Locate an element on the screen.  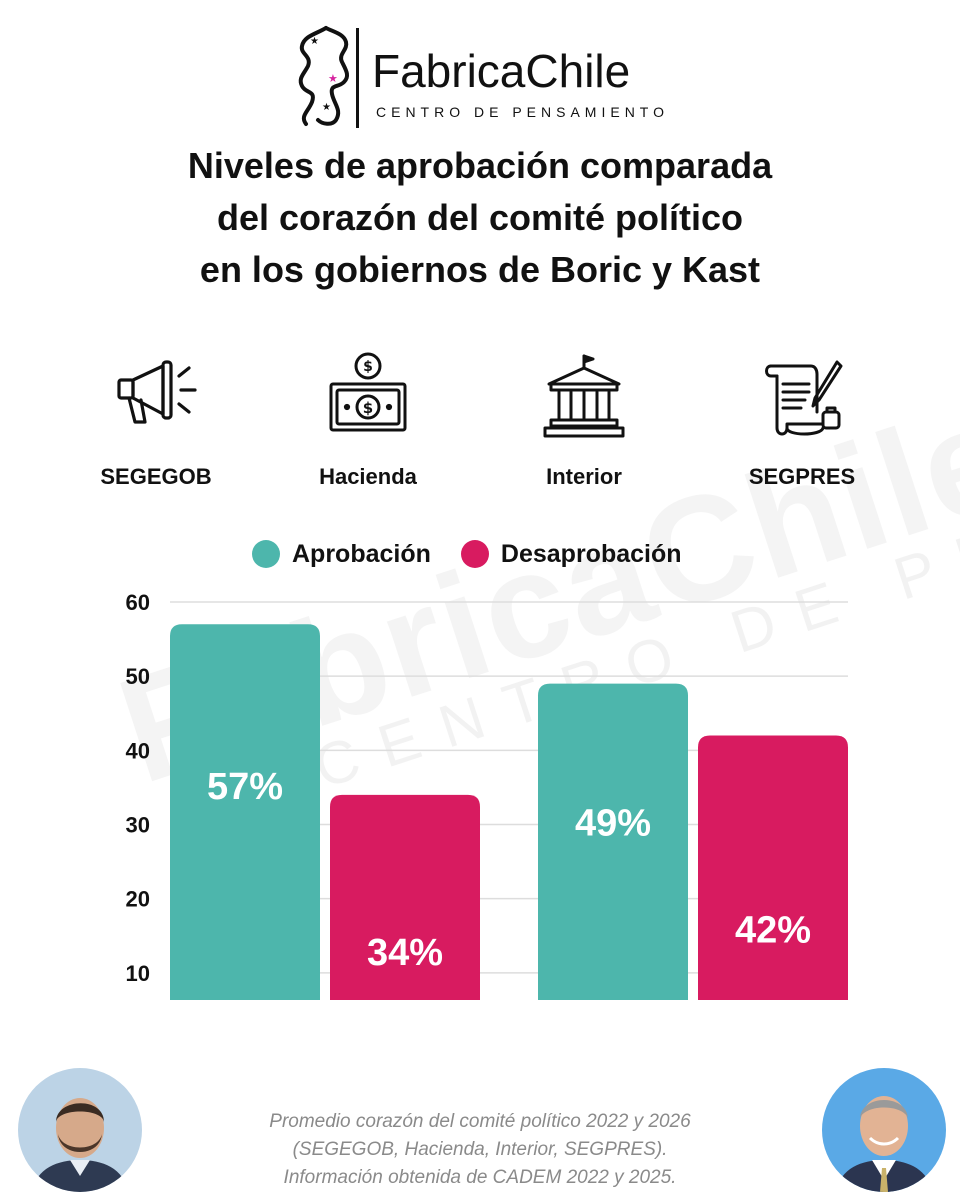
title-line-1: Niveles de aprobación comparada is located at coordinates (480, 165).